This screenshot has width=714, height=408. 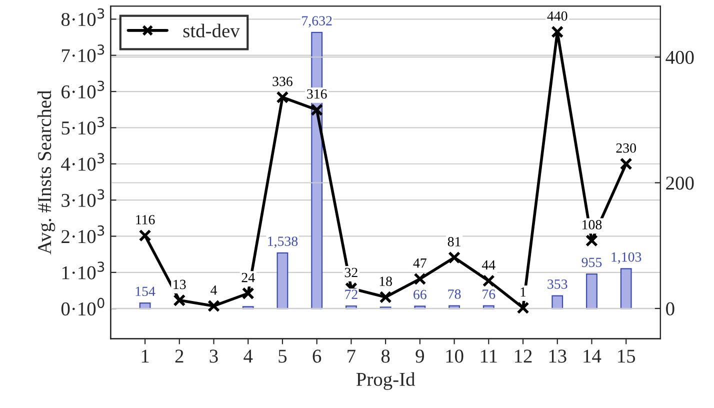 What do you see at coordinates (317, 94) in the screenshot?
I see `data-label: 316` at bounding box center [317, 94].